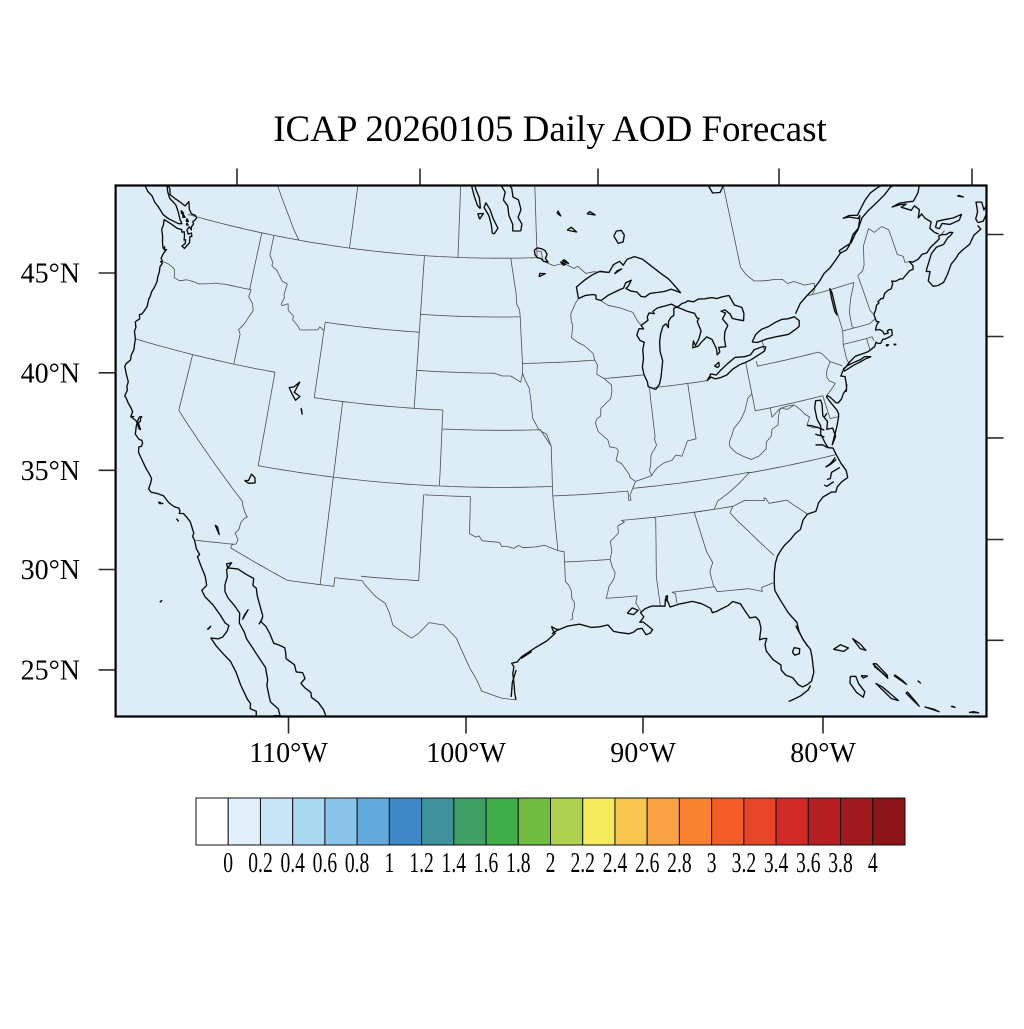 The height and width of the screenshot is (1029, 1024). Describe the element at coordinates (357, 863) in the screenshot. I see `svg-text: 0.8` at that location.